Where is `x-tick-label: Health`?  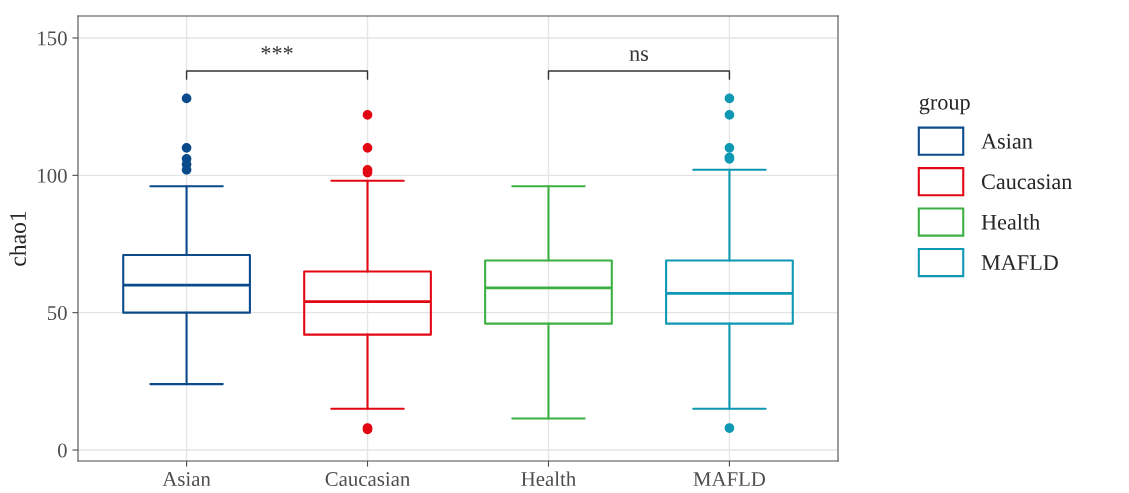
x-tick-label: Health is located at coordinates (548, 479).